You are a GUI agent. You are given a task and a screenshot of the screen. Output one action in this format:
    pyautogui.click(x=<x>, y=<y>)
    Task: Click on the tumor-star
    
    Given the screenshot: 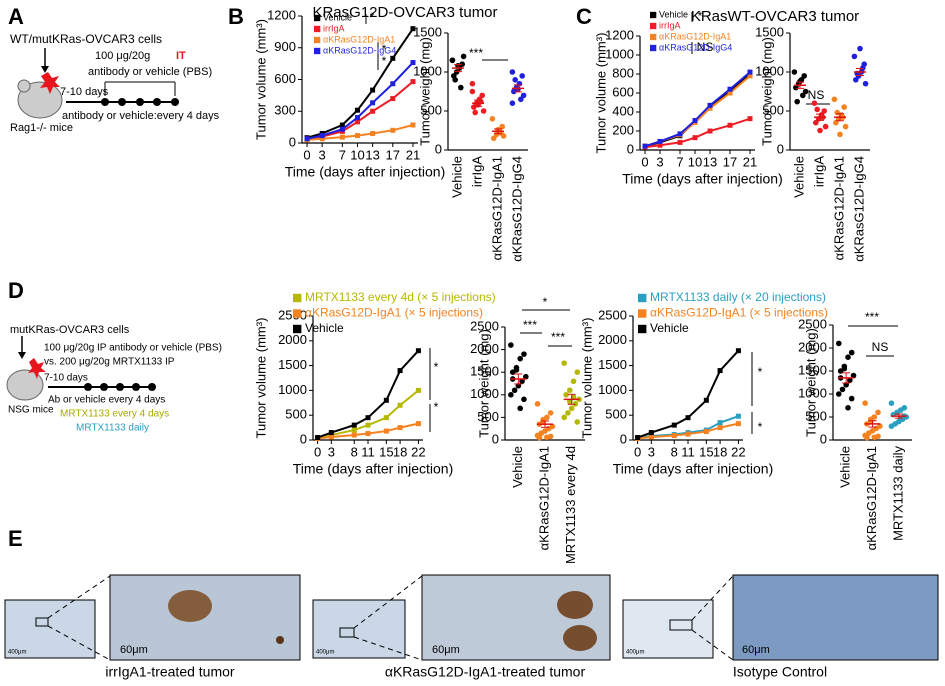 What is the action you would take?
    pyautogui.click(x=50, y=83)
    